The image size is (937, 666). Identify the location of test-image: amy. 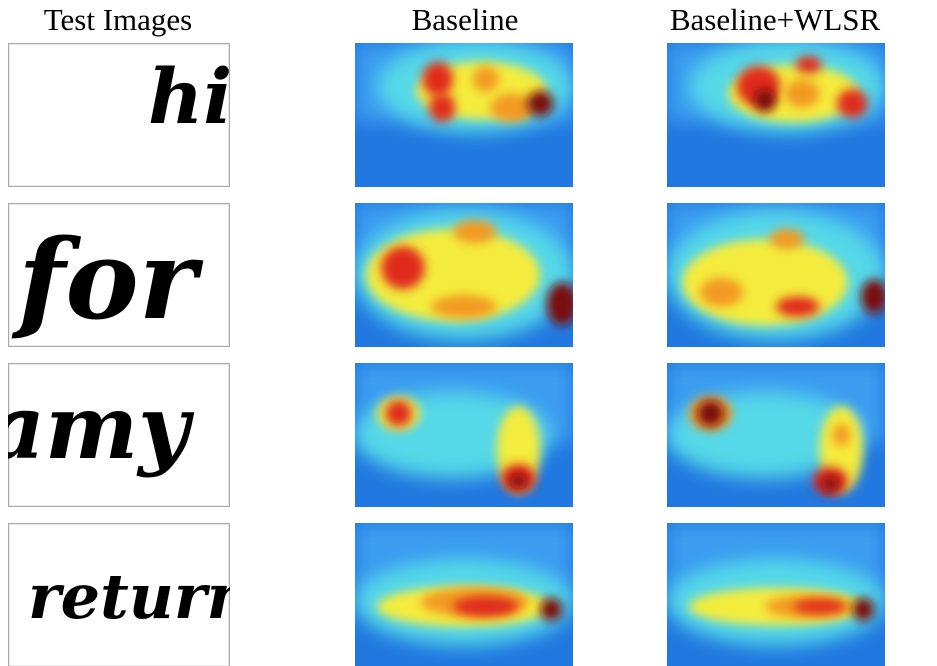
(115, 435).